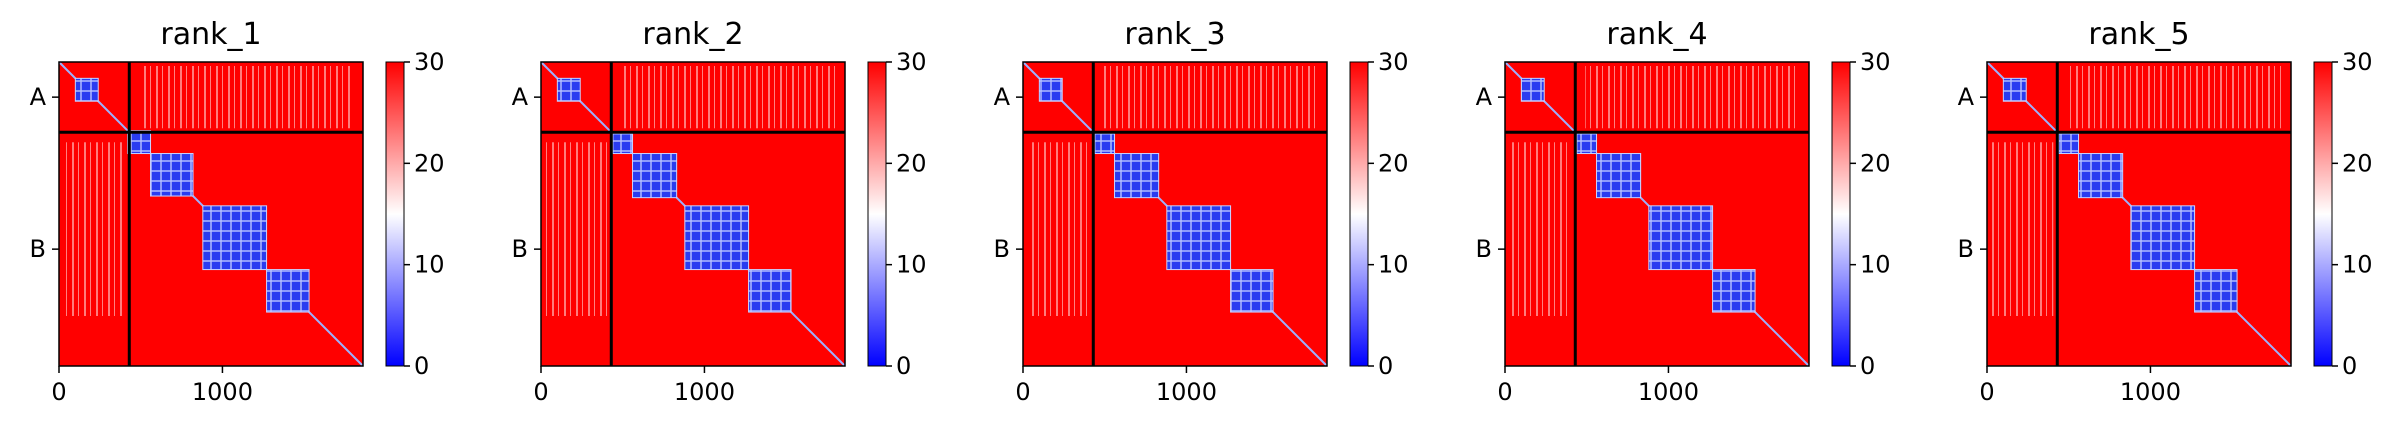 The width and height of the screenshot is (2401, 438). What do you see at coordinates (210, 34) in the screenshot?
I see `panel-title: rank_1` at bounding box center [210, 34].